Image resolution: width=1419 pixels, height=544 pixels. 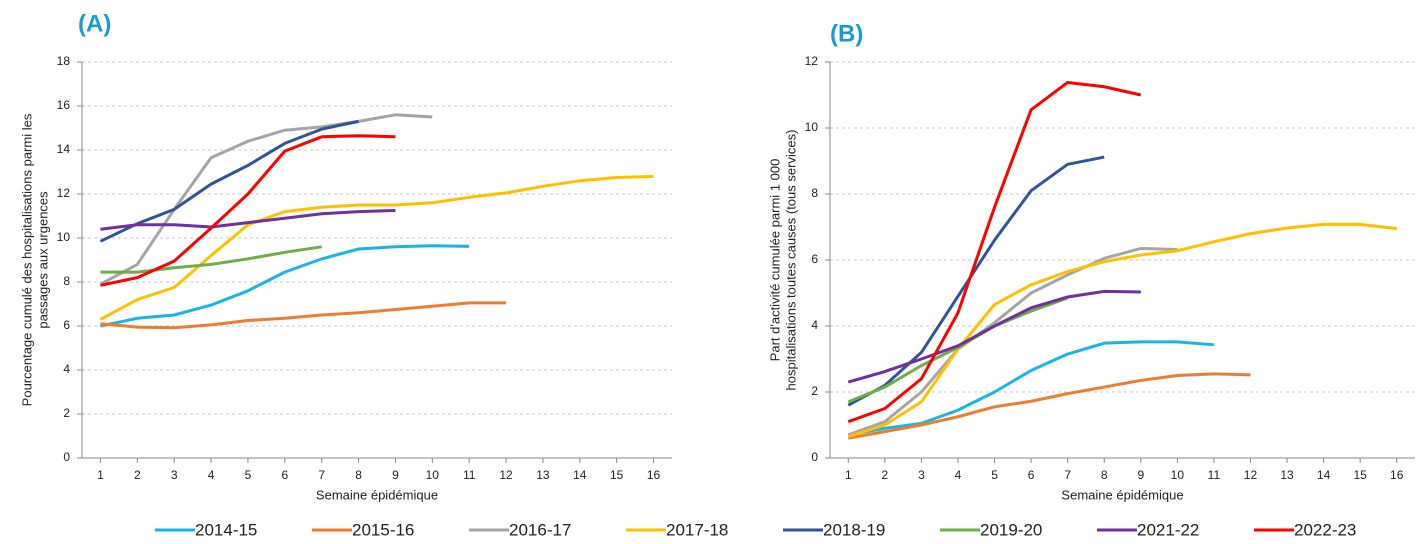 What do you see at coordinates (1168, 529) in the screenshot?
I see `legend-label: 2021-22` at bounding box center [1168, 529].